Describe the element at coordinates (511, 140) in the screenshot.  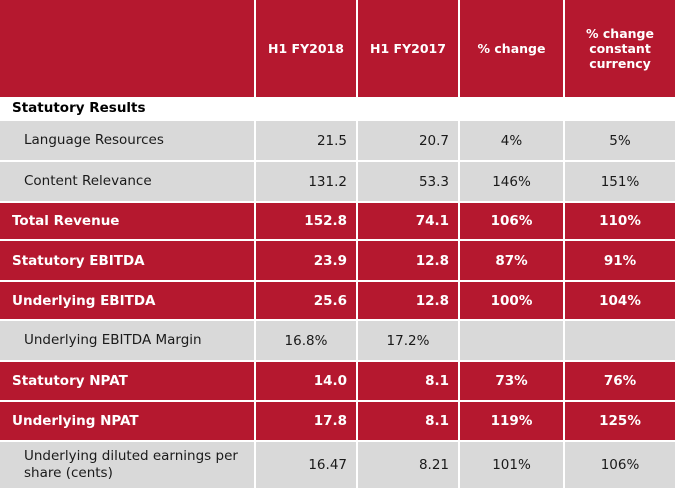
I see `value-percent-change: 4%` at that location.